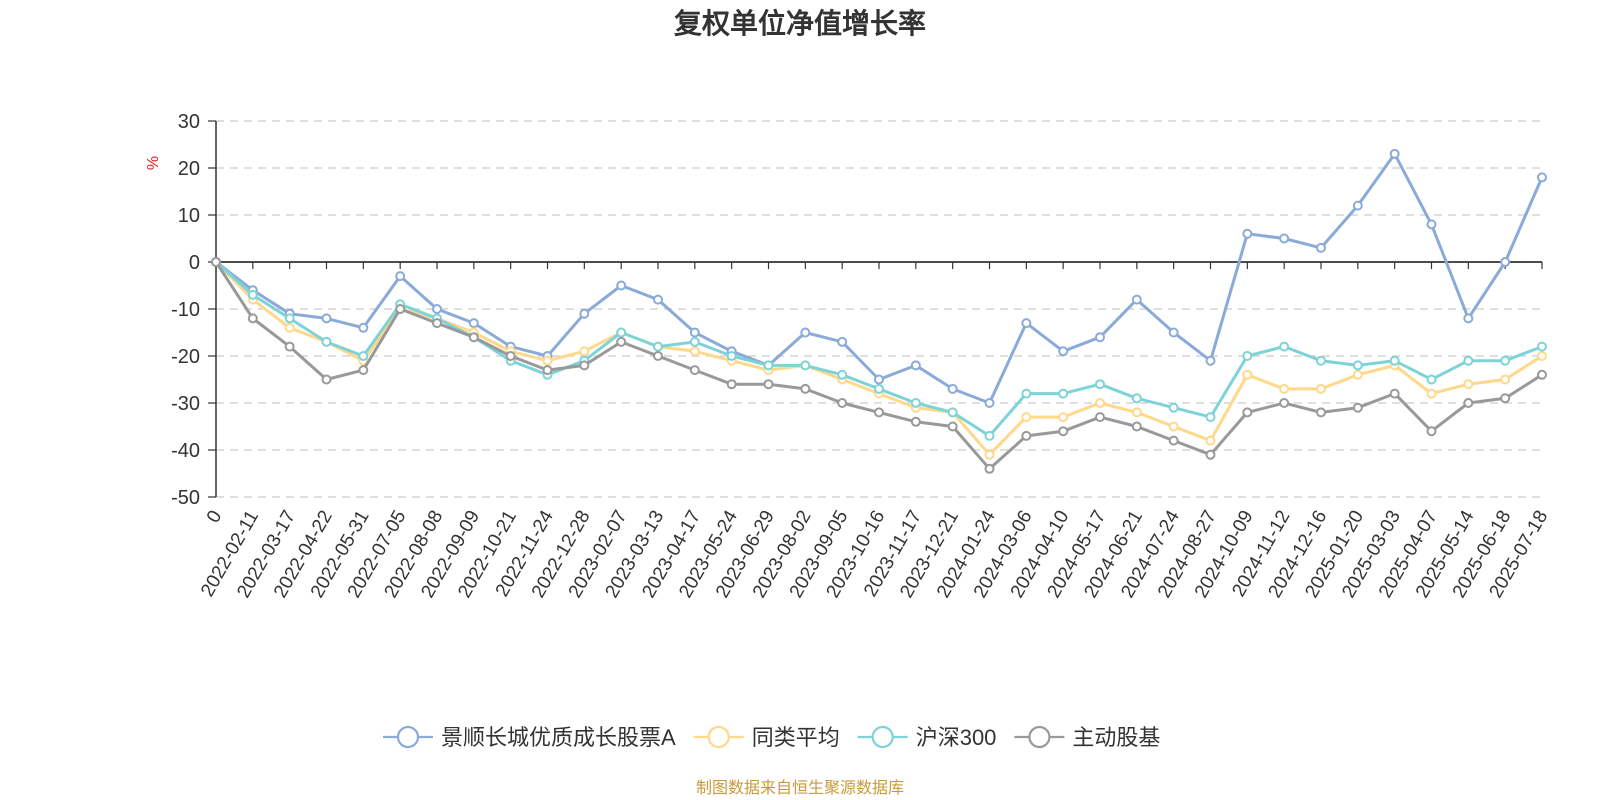 The image size is (1600, 800). What do you see at coordinates (185, 498) in the screenshot?
I see `y-tick-label: -50` at bounding box center [185, 498].